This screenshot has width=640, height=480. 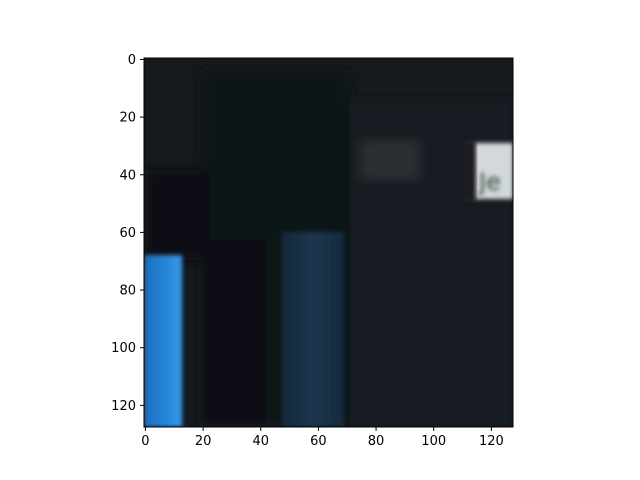 I want to click on y-axis: 0 20 40 60 80 100 120, so click(x=127, y=233).